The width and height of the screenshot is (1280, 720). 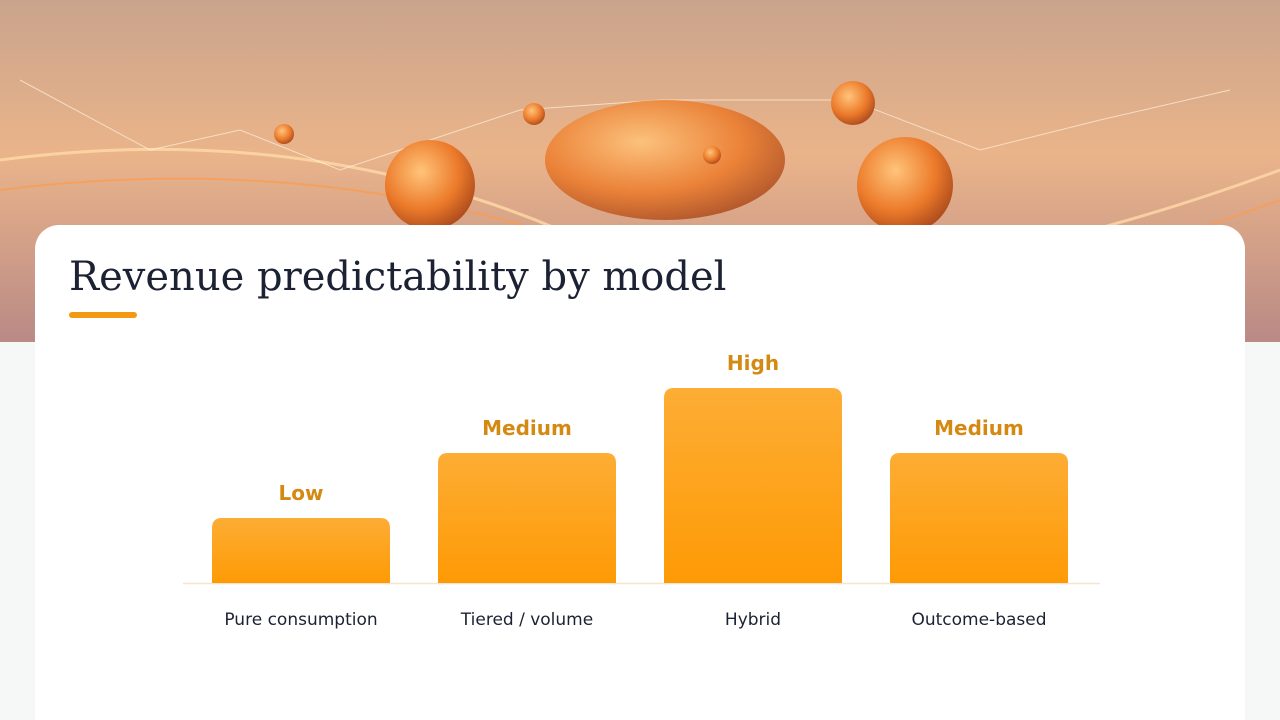 I want to click on value-label: Low, so click(x=301, y=493).